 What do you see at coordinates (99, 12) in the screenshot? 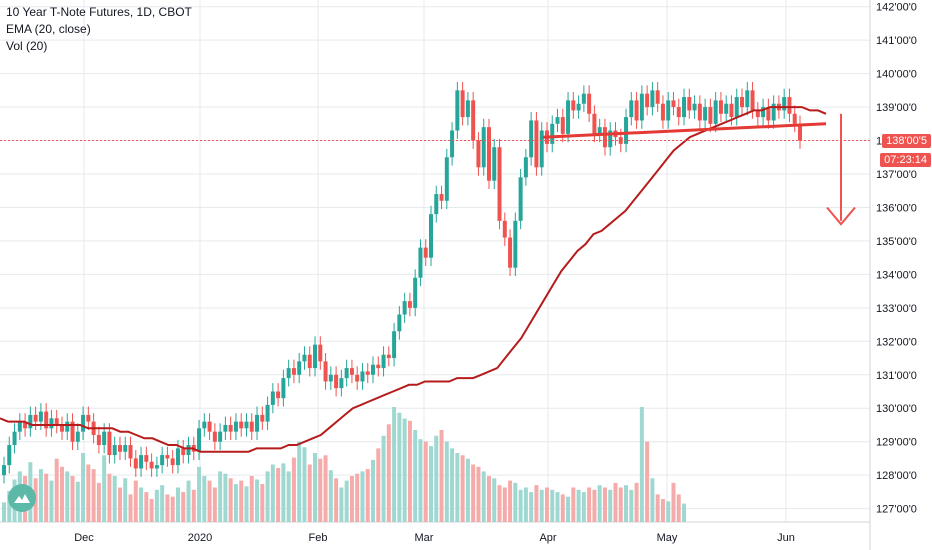
I see `legend-title: 10 Year T-Note Futures, 1D, CBOT` at bounding box center [99, 12].